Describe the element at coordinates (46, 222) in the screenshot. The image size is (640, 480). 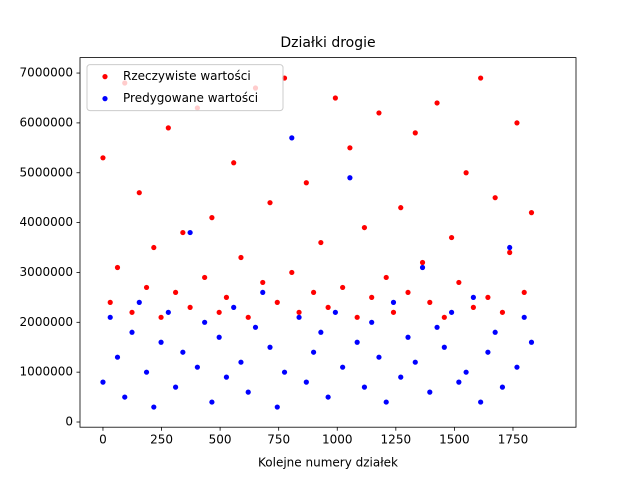
I see `y-tick-label: 4000000` at that location.